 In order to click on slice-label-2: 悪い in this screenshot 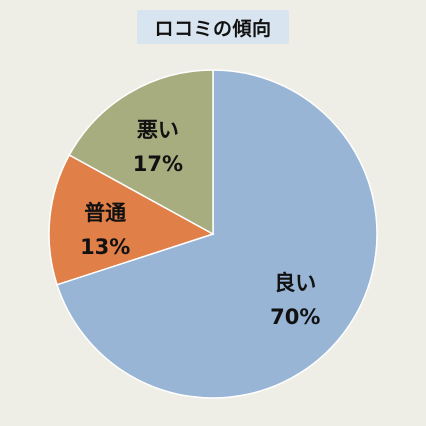, I will do `click(158, 130)`.